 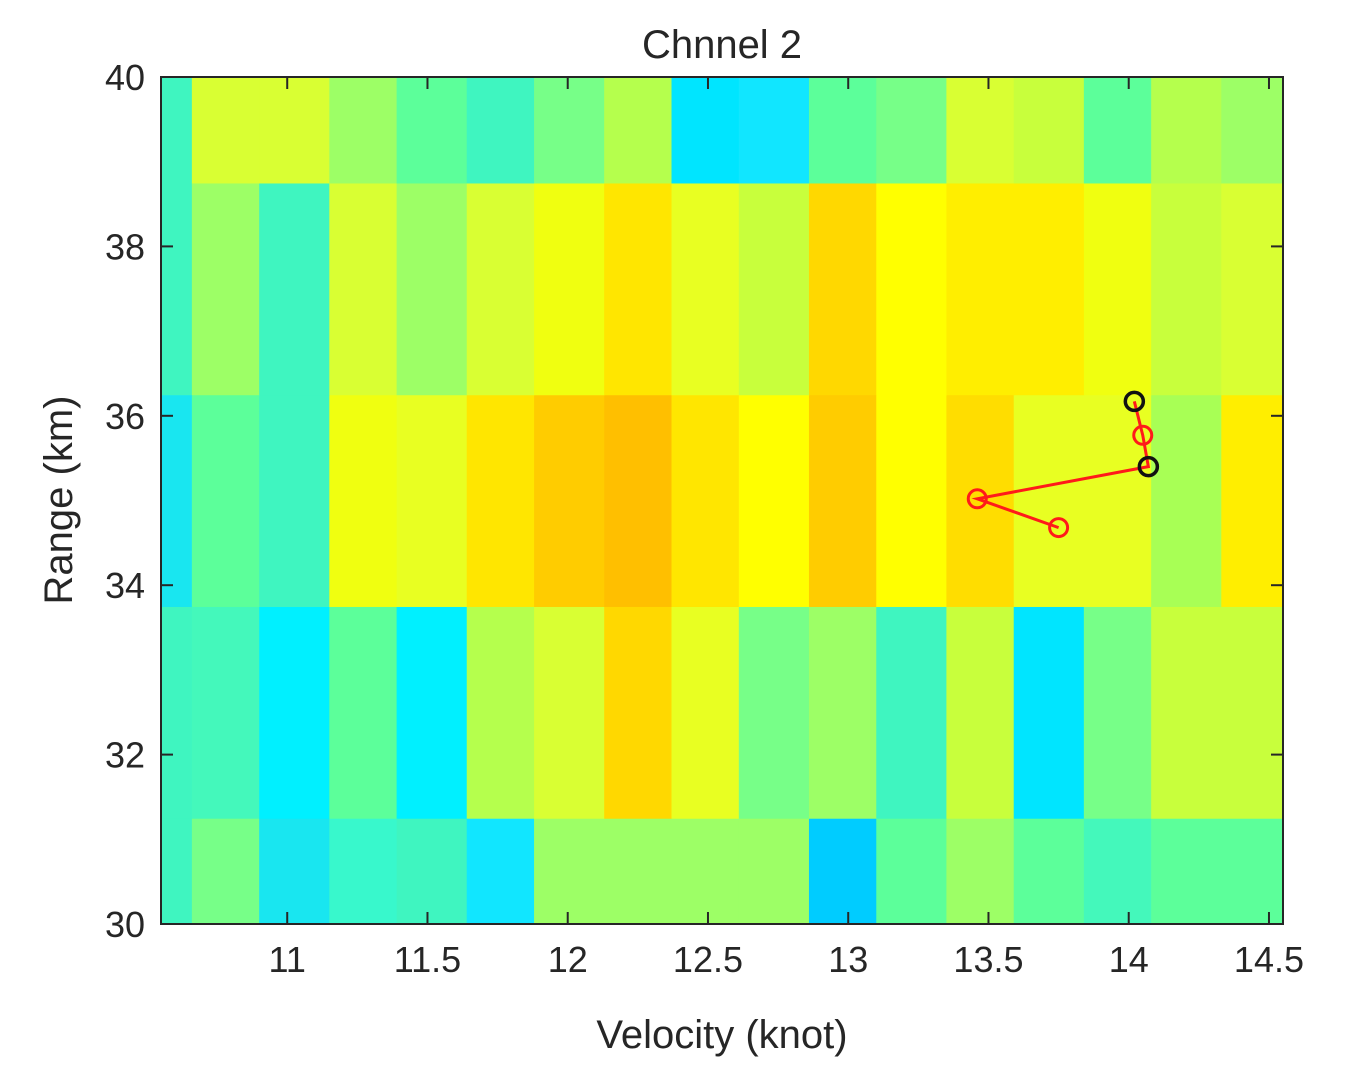 What do you see at coordinates (125, 924) in the screenshot?
I see `y-tick-label: 30` at bounding box center [125, 924].